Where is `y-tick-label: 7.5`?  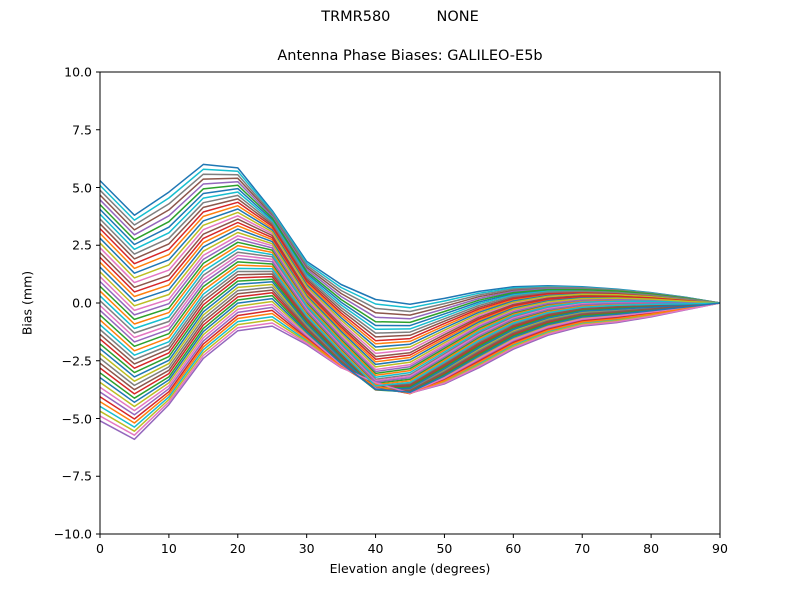 y-tick-label: 7.5 is located at coordinates (82, 130).